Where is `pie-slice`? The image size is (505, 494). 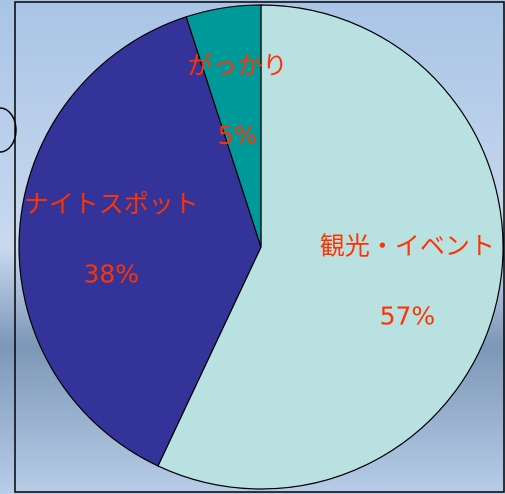
pie-slice is located at coordinates (223, 126).